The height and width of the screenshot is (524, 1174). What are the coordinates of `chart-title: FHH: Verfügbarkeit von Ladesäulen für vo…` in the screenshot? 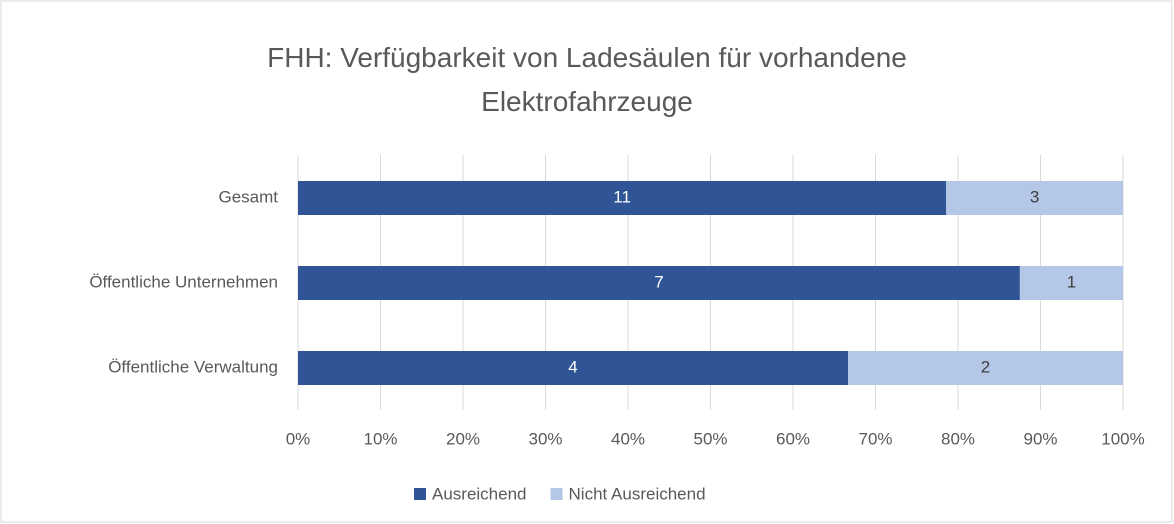 It's located at (587, 79).